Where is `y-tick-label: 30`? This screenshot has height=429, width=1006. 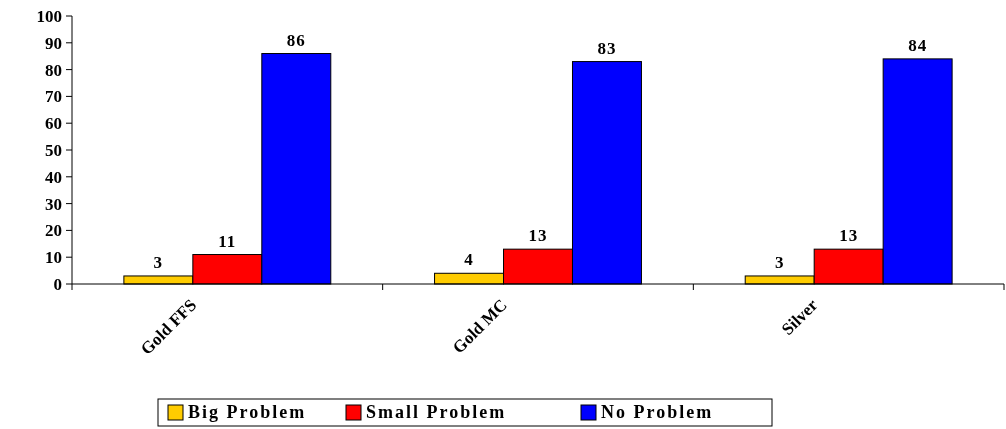 y-tick-label: 30 is located at coordinates (53, 204).